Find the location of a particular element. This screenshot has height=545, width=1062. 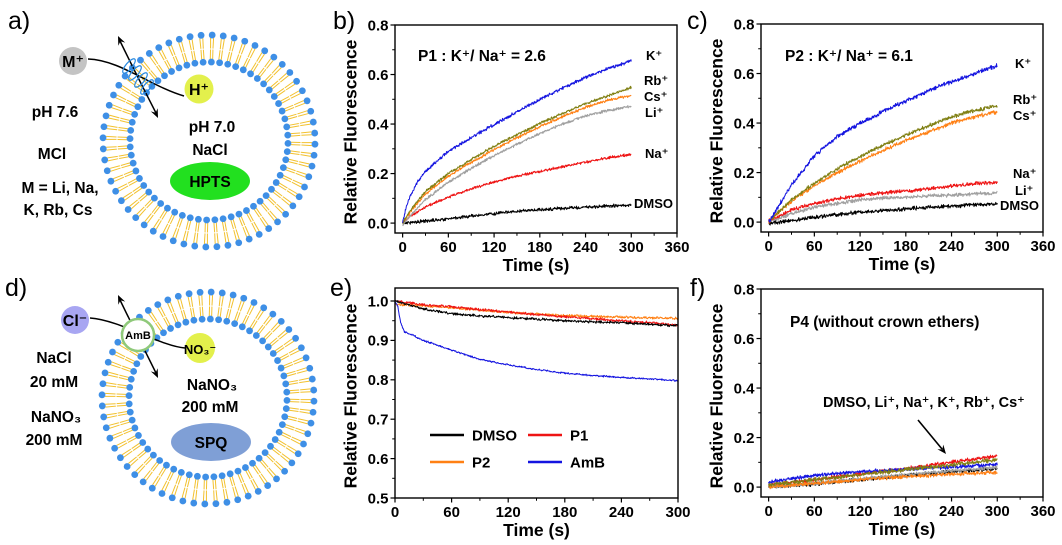

ion-channel-icon is located at coordinates (138, 76).